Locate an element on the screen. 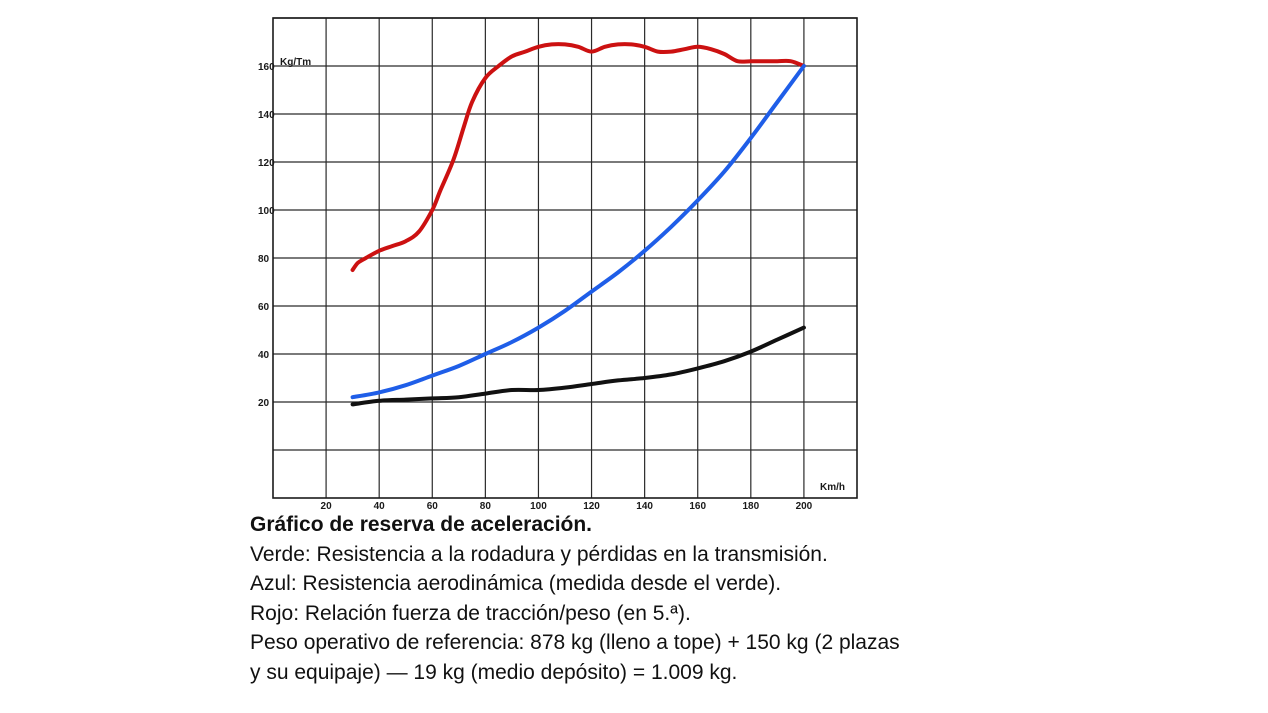 This screenshot has width=1268, height=713. x-tick-label: 120 is located at coordinates (591, 506).